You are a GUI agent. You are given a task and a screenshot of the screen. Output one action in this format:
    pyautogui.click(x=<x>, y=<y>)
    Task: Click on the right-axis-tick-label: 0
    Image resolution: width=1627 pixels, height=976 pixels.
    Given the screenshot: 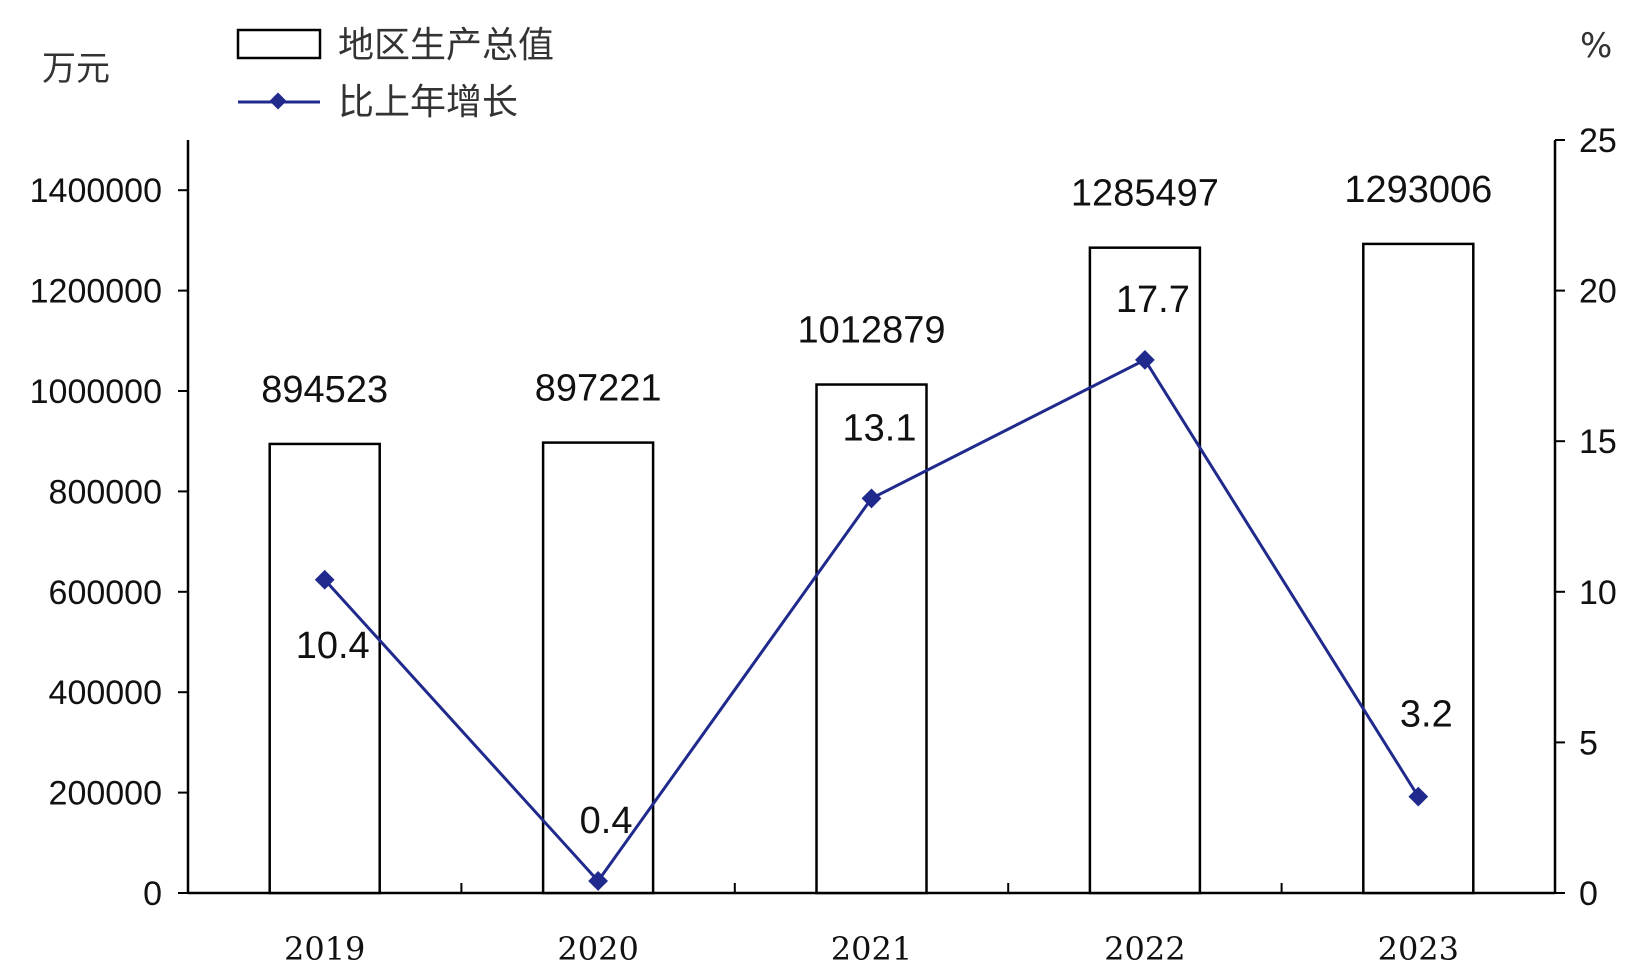 What is the action you would take?
    pyautogui.click(x=1588, y=894)
    